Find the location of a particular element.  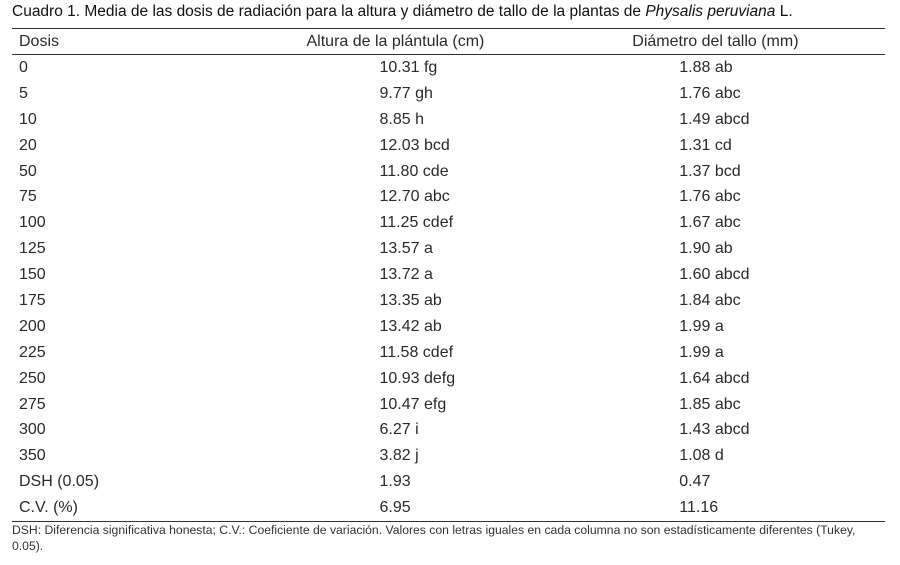

cell-diametro: 1.67 abc is located at coordinates (710, 223).